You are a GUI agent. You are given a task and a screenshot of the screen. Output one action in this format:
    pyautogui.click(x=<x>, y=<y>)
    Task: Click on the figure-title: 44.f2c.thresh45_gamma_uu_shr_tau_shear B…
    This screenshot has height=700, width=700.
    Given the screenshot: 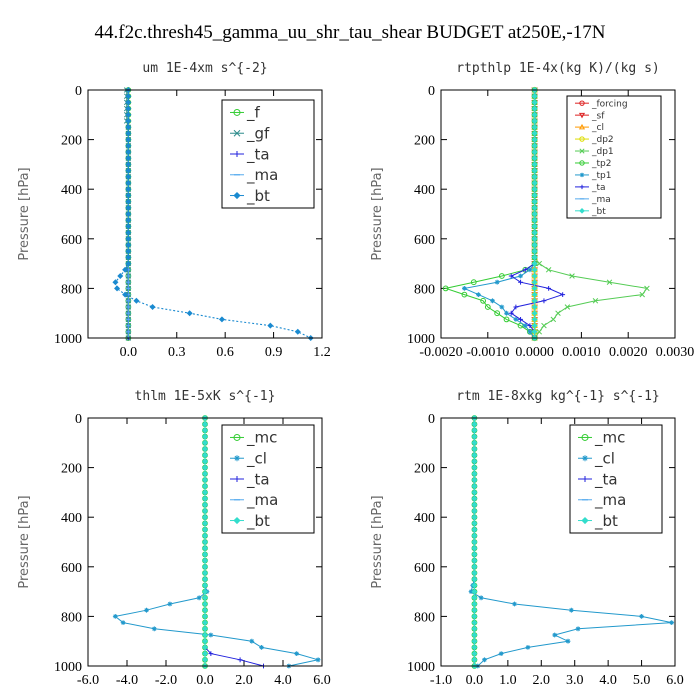 What is the action you would take?
    pyautogui.click(x=350, y=32)
    